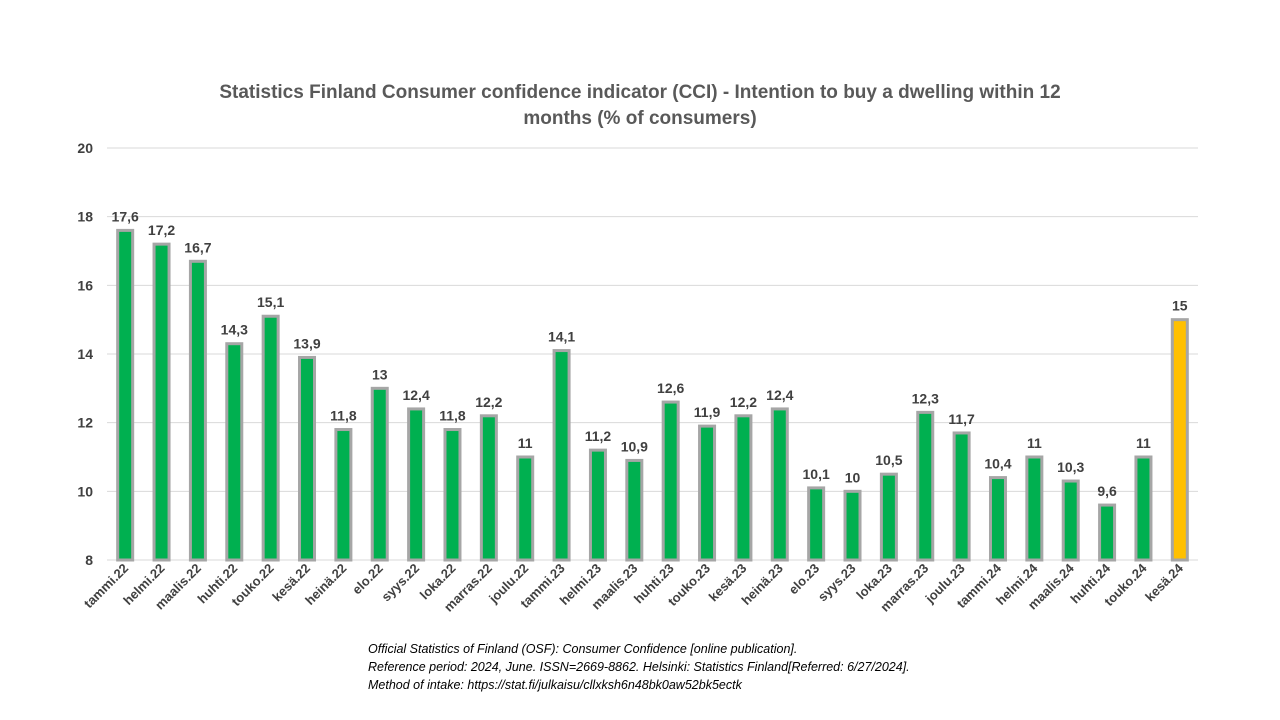 Image resolution: width=1280 pixels, height=720 pixels. I want to click on bar-helmi.22, so click(161, 402).